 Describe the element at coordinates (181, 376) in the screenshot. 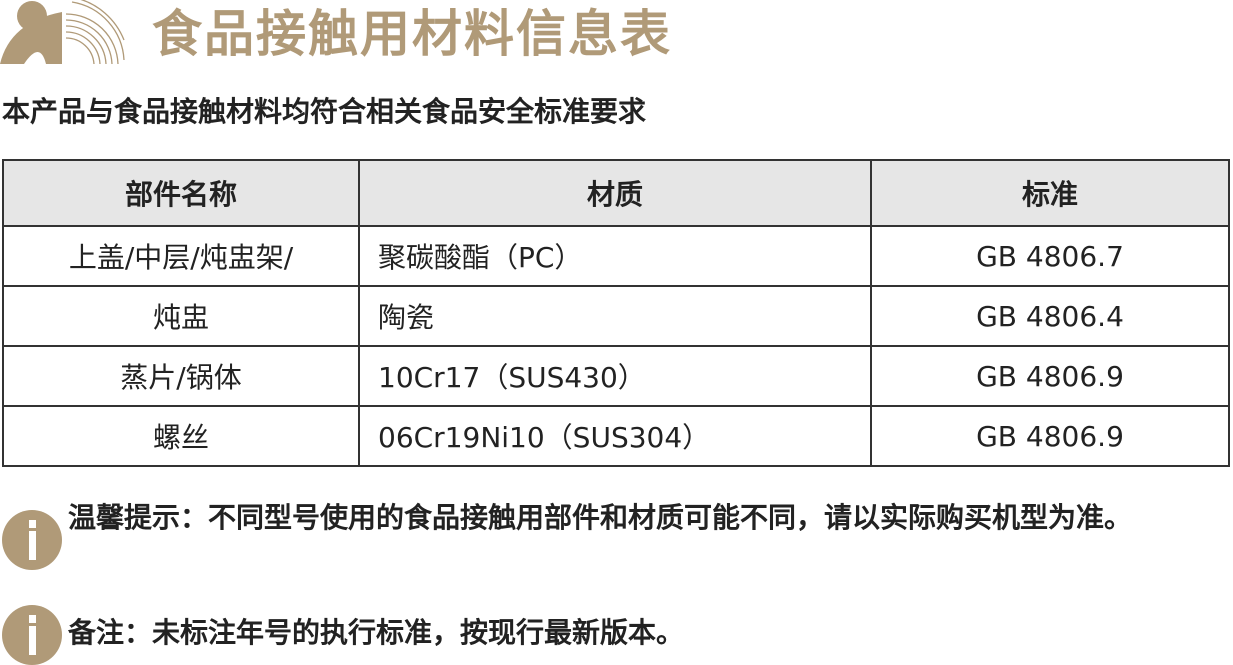

I see `cell-part: 蒸片/锅体` at that location.